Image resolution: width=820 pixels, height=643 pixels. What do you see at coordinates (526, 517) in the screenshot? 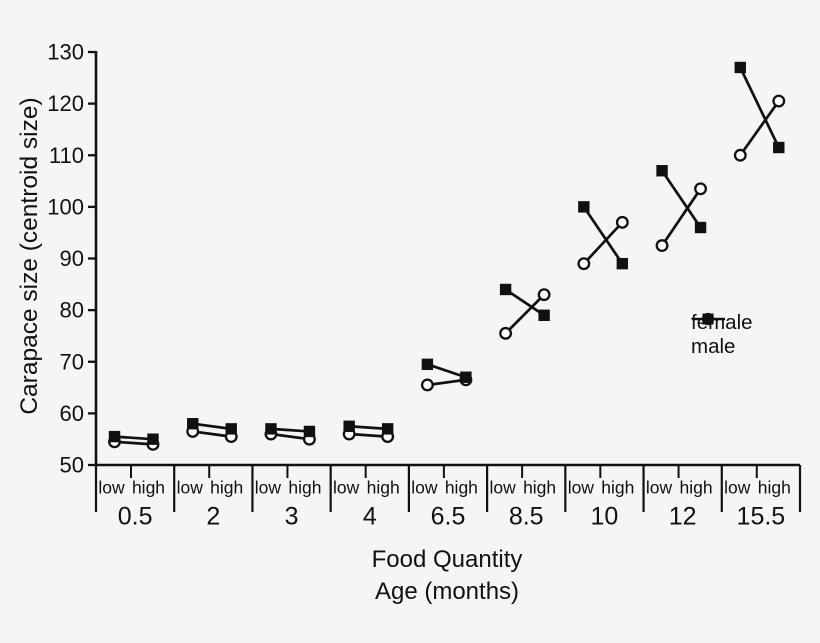
I see `age-tick-label: 8.5` at bounding box center [526, 517].